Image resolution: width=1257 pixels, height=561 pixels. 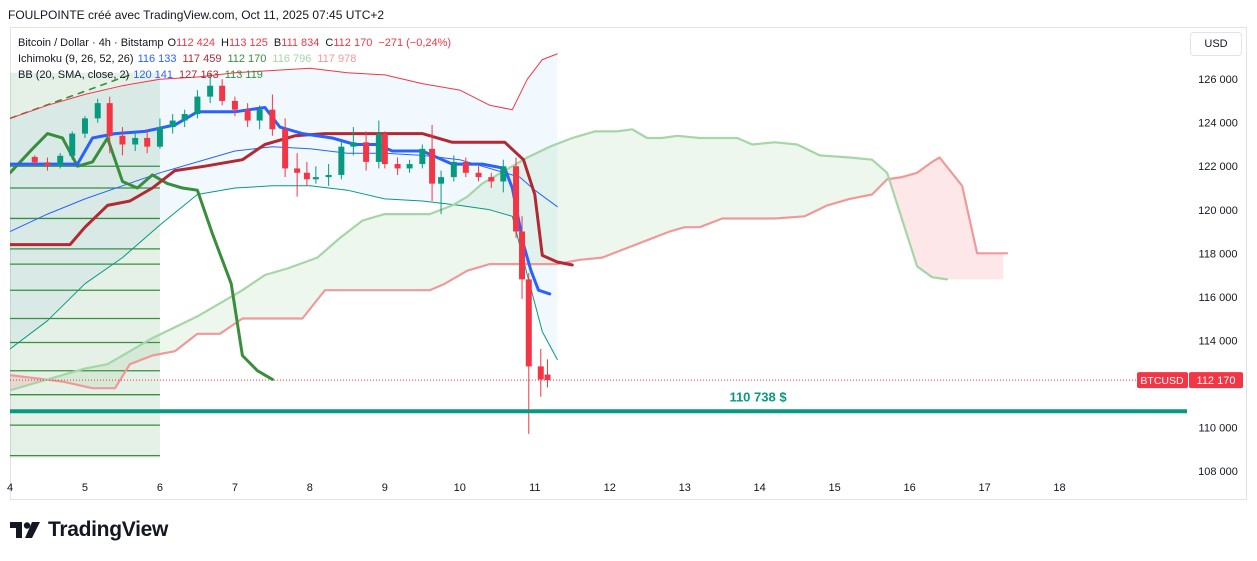 What do you see at coordinates (1218, 472) in the screenshot?
I see `y-tick-label-0: 108 000` at bounding box center [1218, 472].